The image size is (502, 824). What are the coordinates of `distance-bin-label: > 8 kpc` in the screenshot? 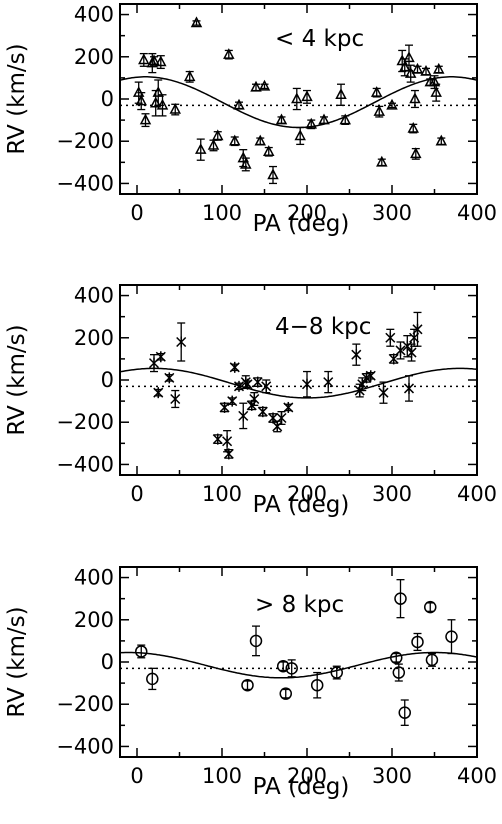 It's located at (299, 605).